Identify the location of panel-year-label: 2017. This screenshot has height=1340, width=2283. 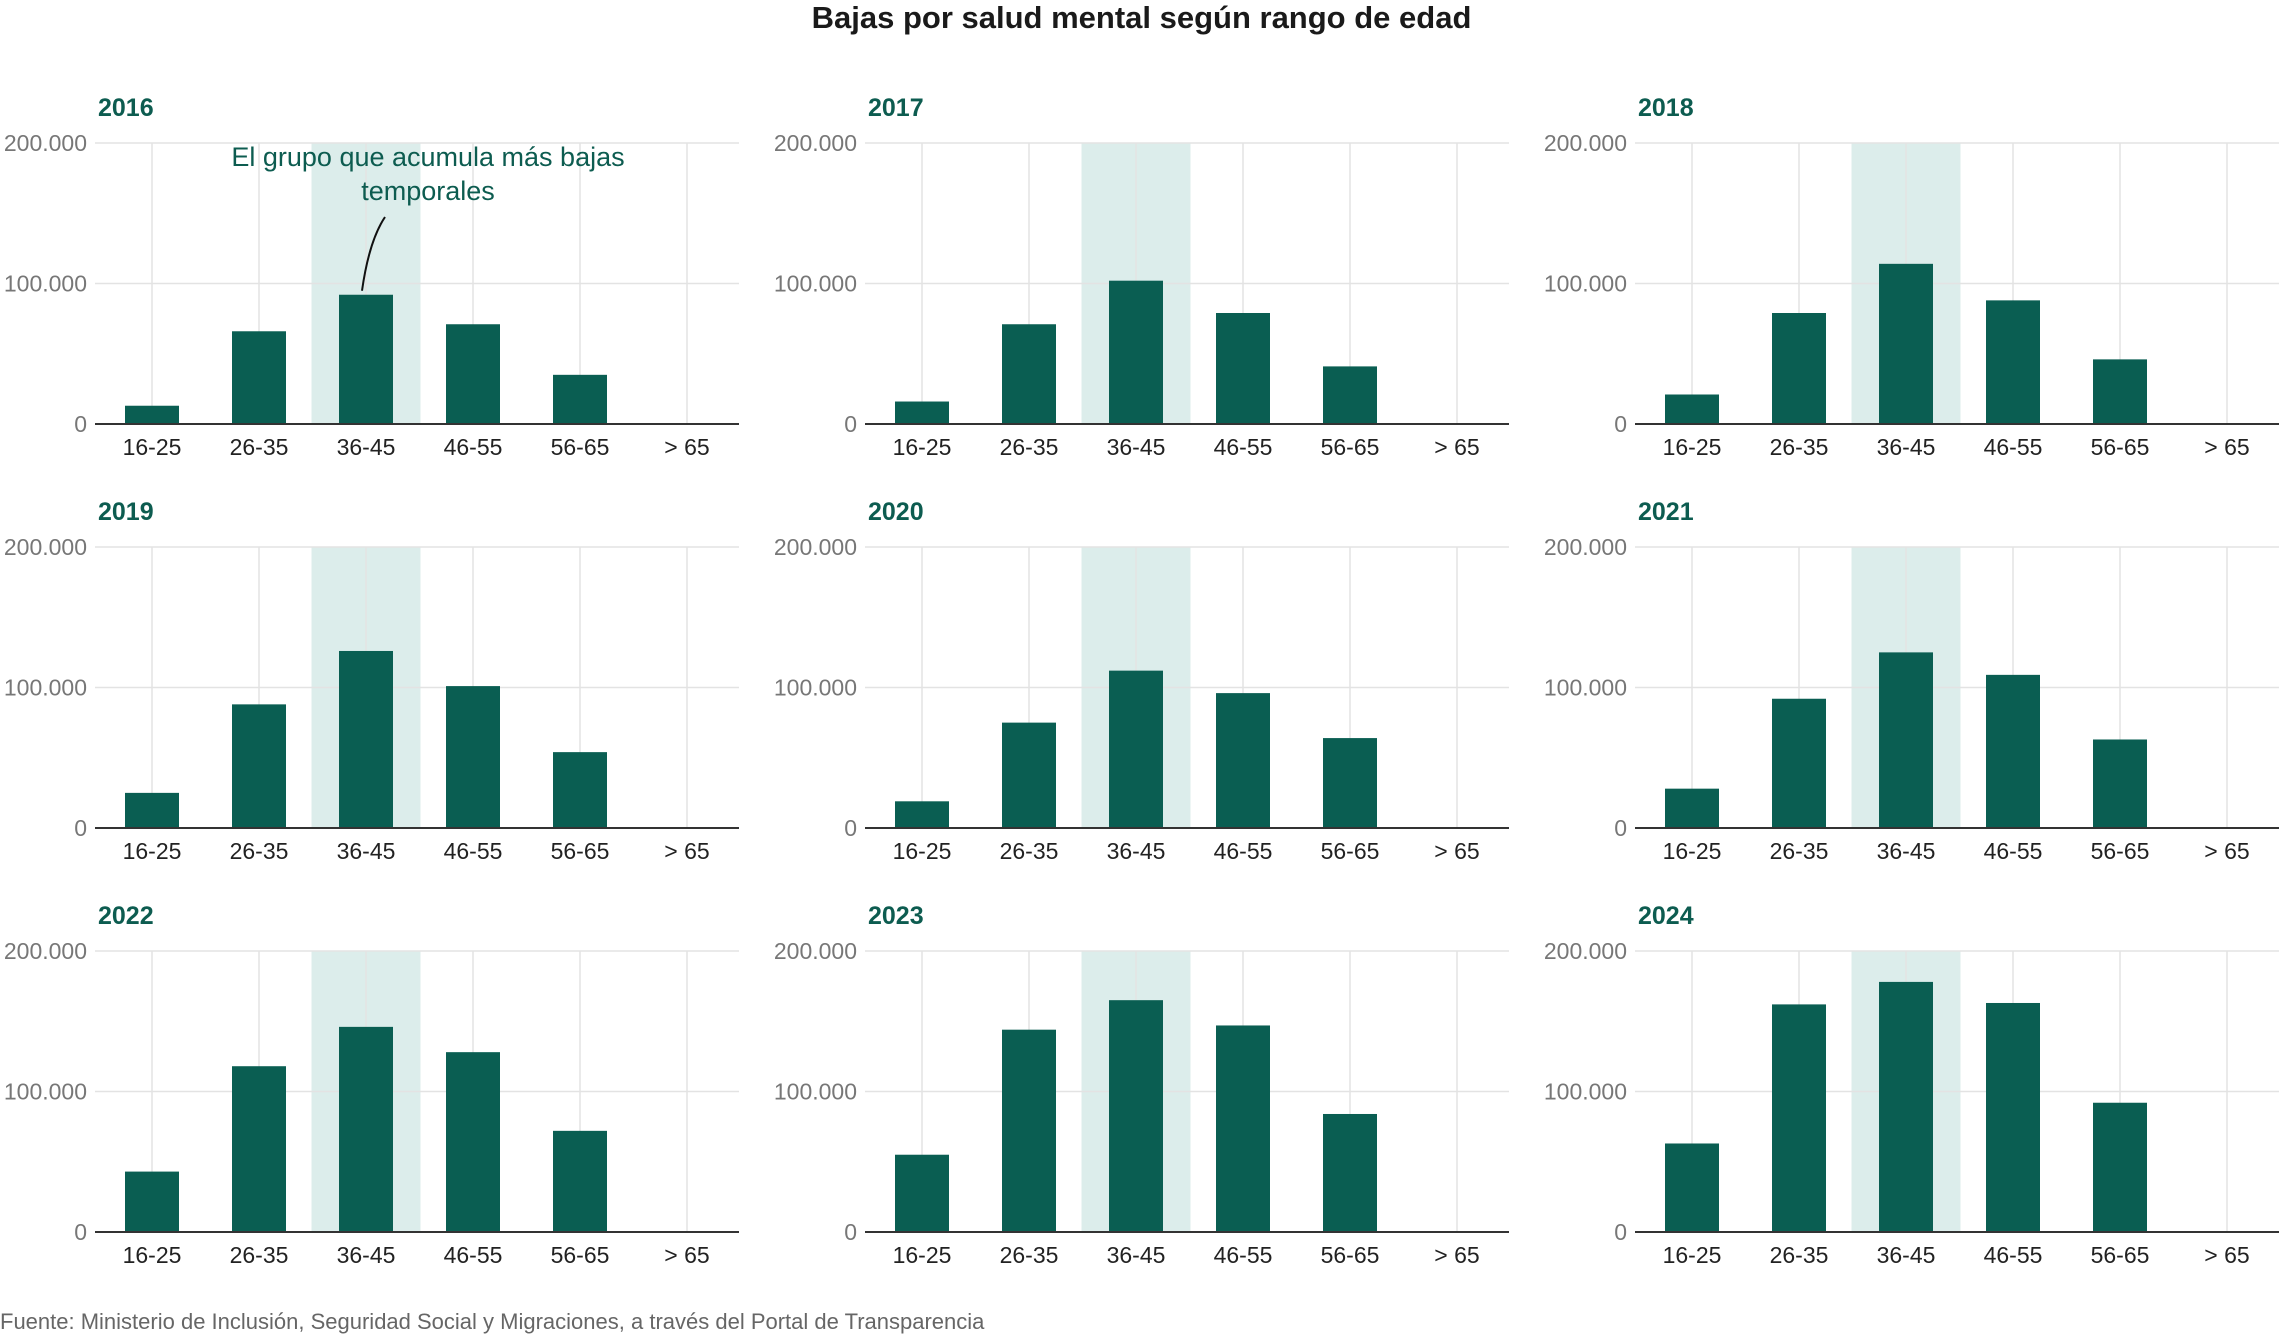
(896, 108).